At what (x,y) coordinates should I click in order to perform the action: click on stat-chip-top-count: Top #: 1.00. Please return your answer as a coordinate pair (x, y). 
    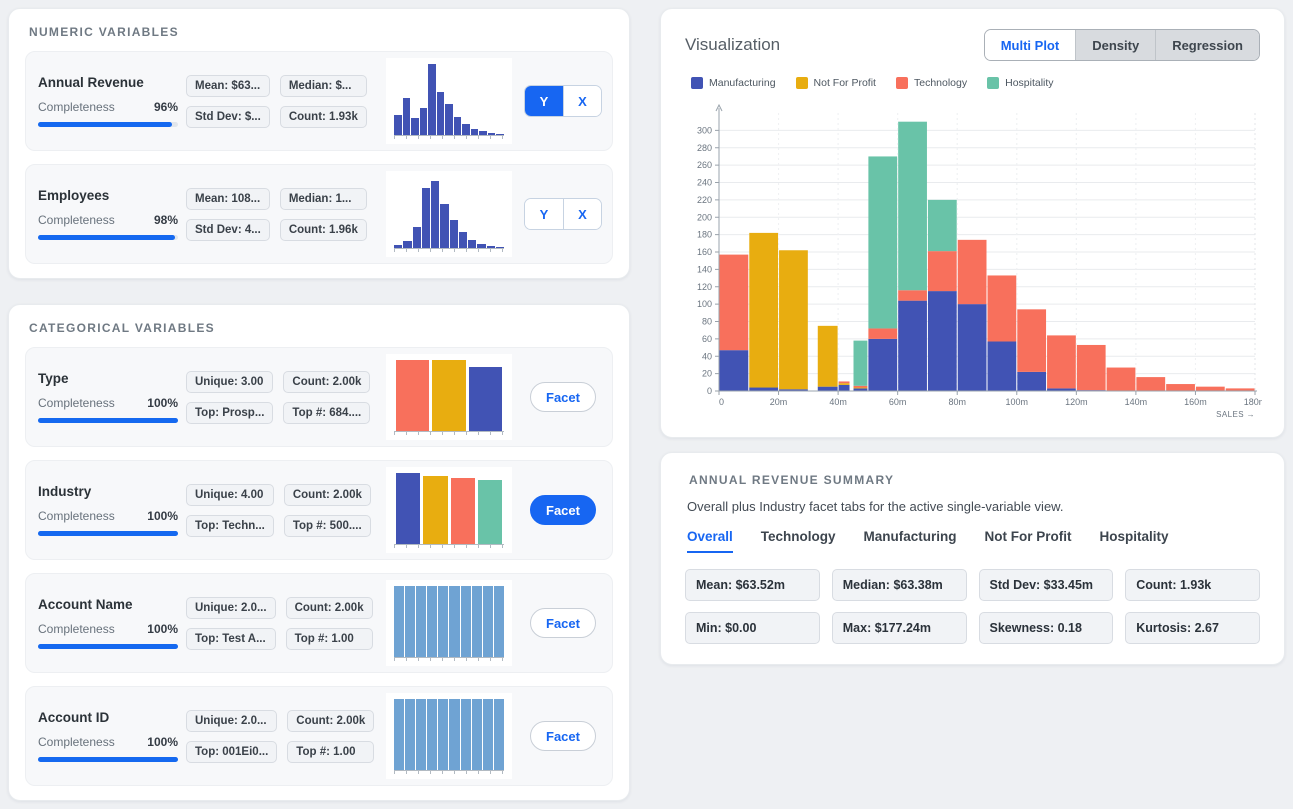
    Looking at the image, I should click on (329, 638).